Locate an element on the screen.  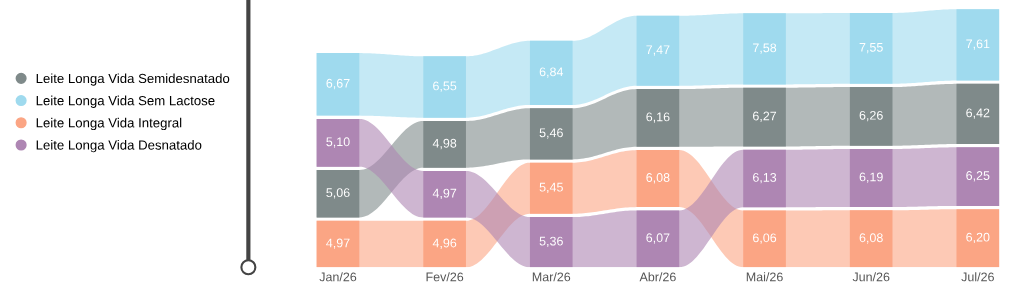
data-label: 6,25 is located at coordinates (978, 176).